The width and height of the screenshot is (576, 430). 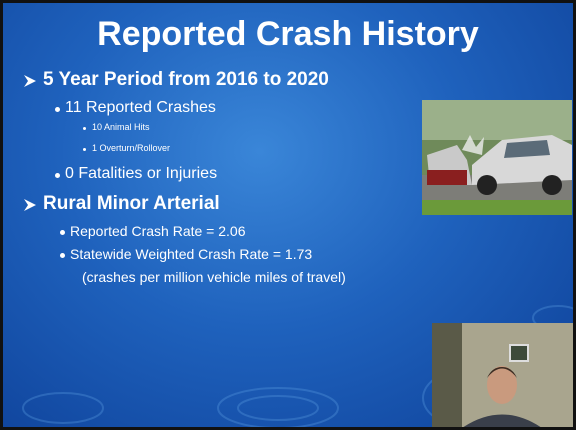 What do you see at coordinates (131, 148) in the screenshot?
I see `sub-item: 1 Overturn/Rollover` at bounding box center [131, 148].